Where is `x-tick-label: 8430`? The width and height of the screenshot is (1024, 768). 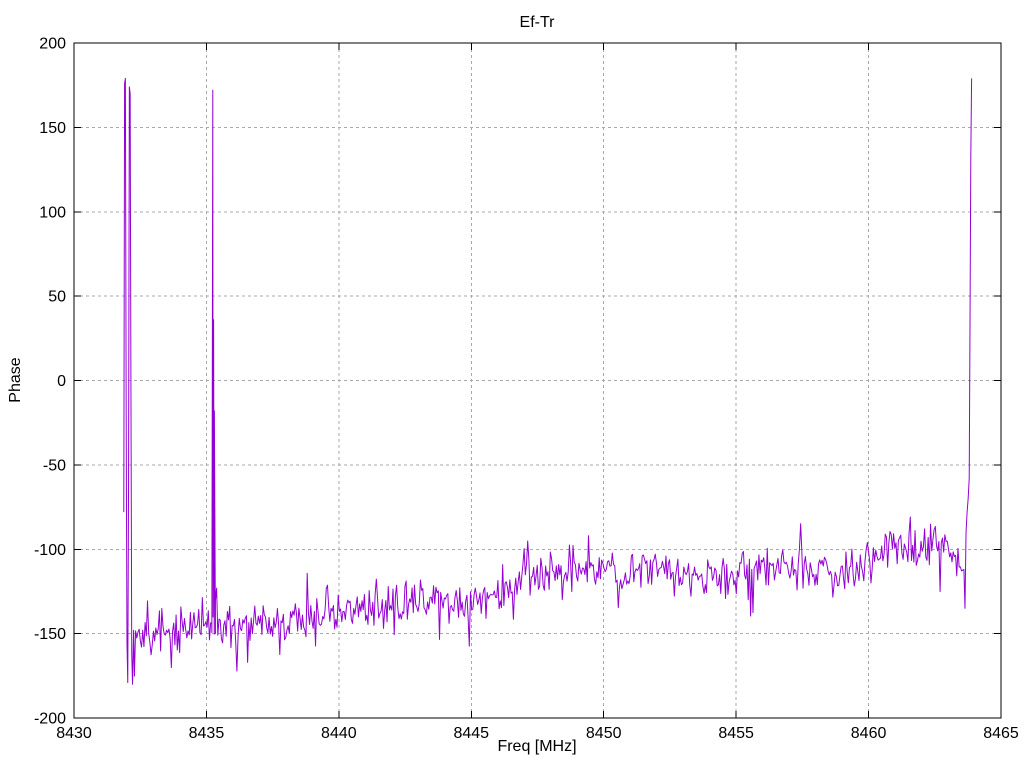
x-tick-label: 8430 is located at coordinates (74, 733).